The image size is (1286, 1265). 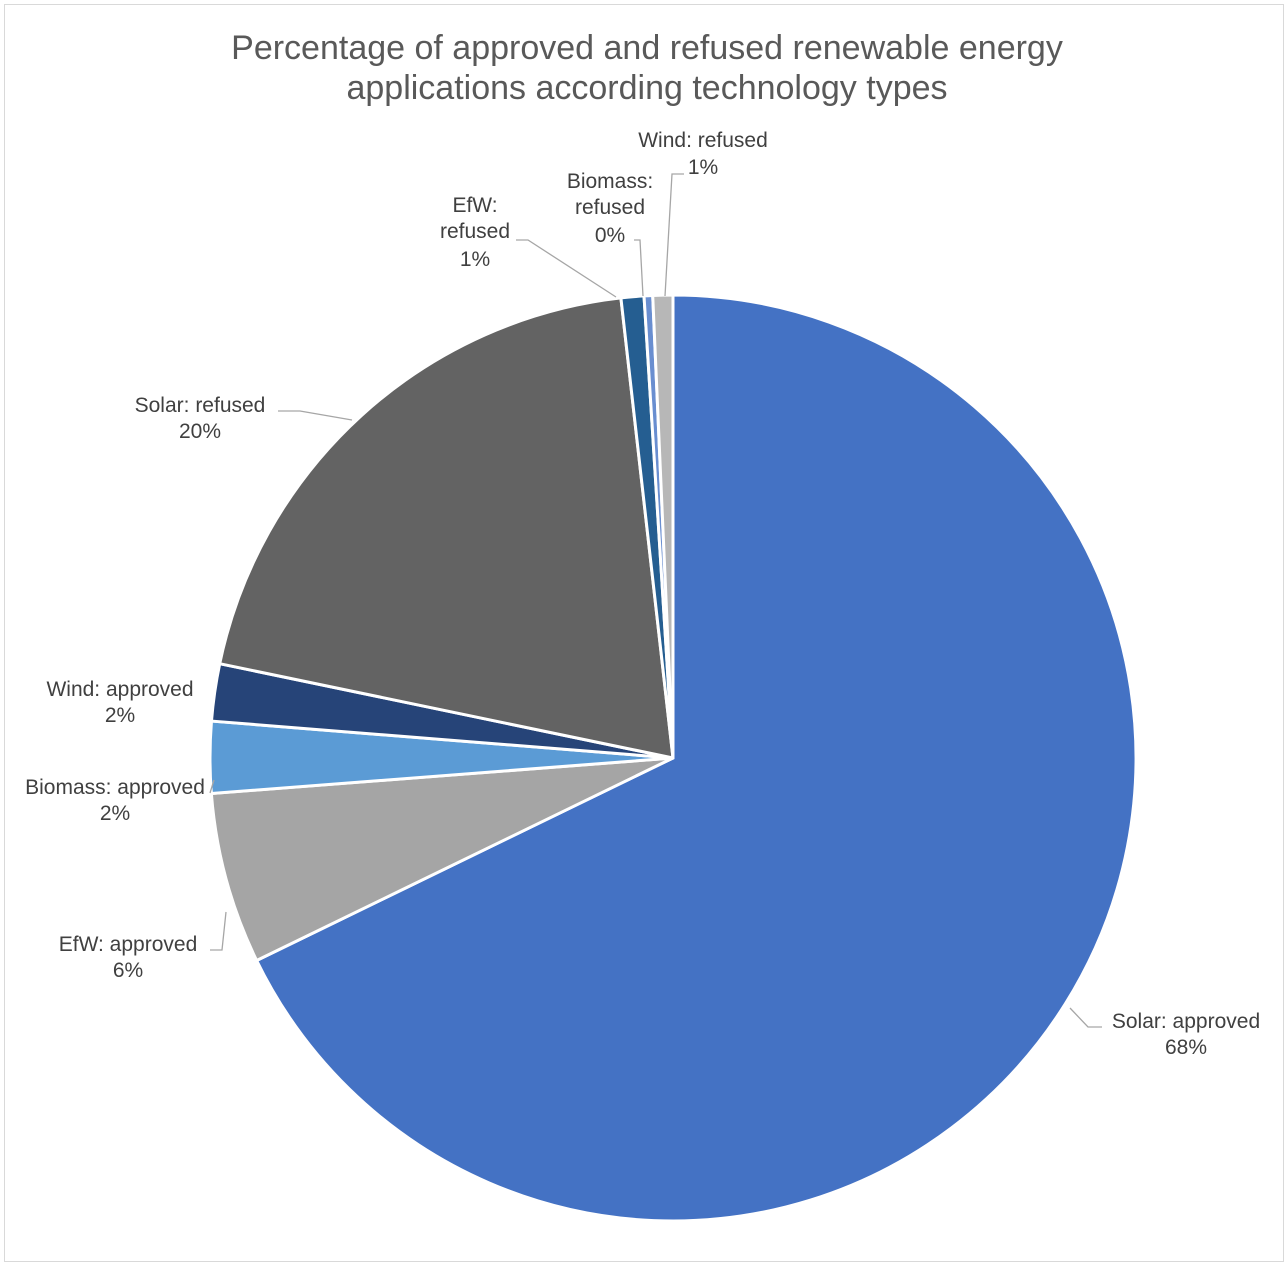 I want to click on leader-biomass-approved, so click(x=212, y=786).